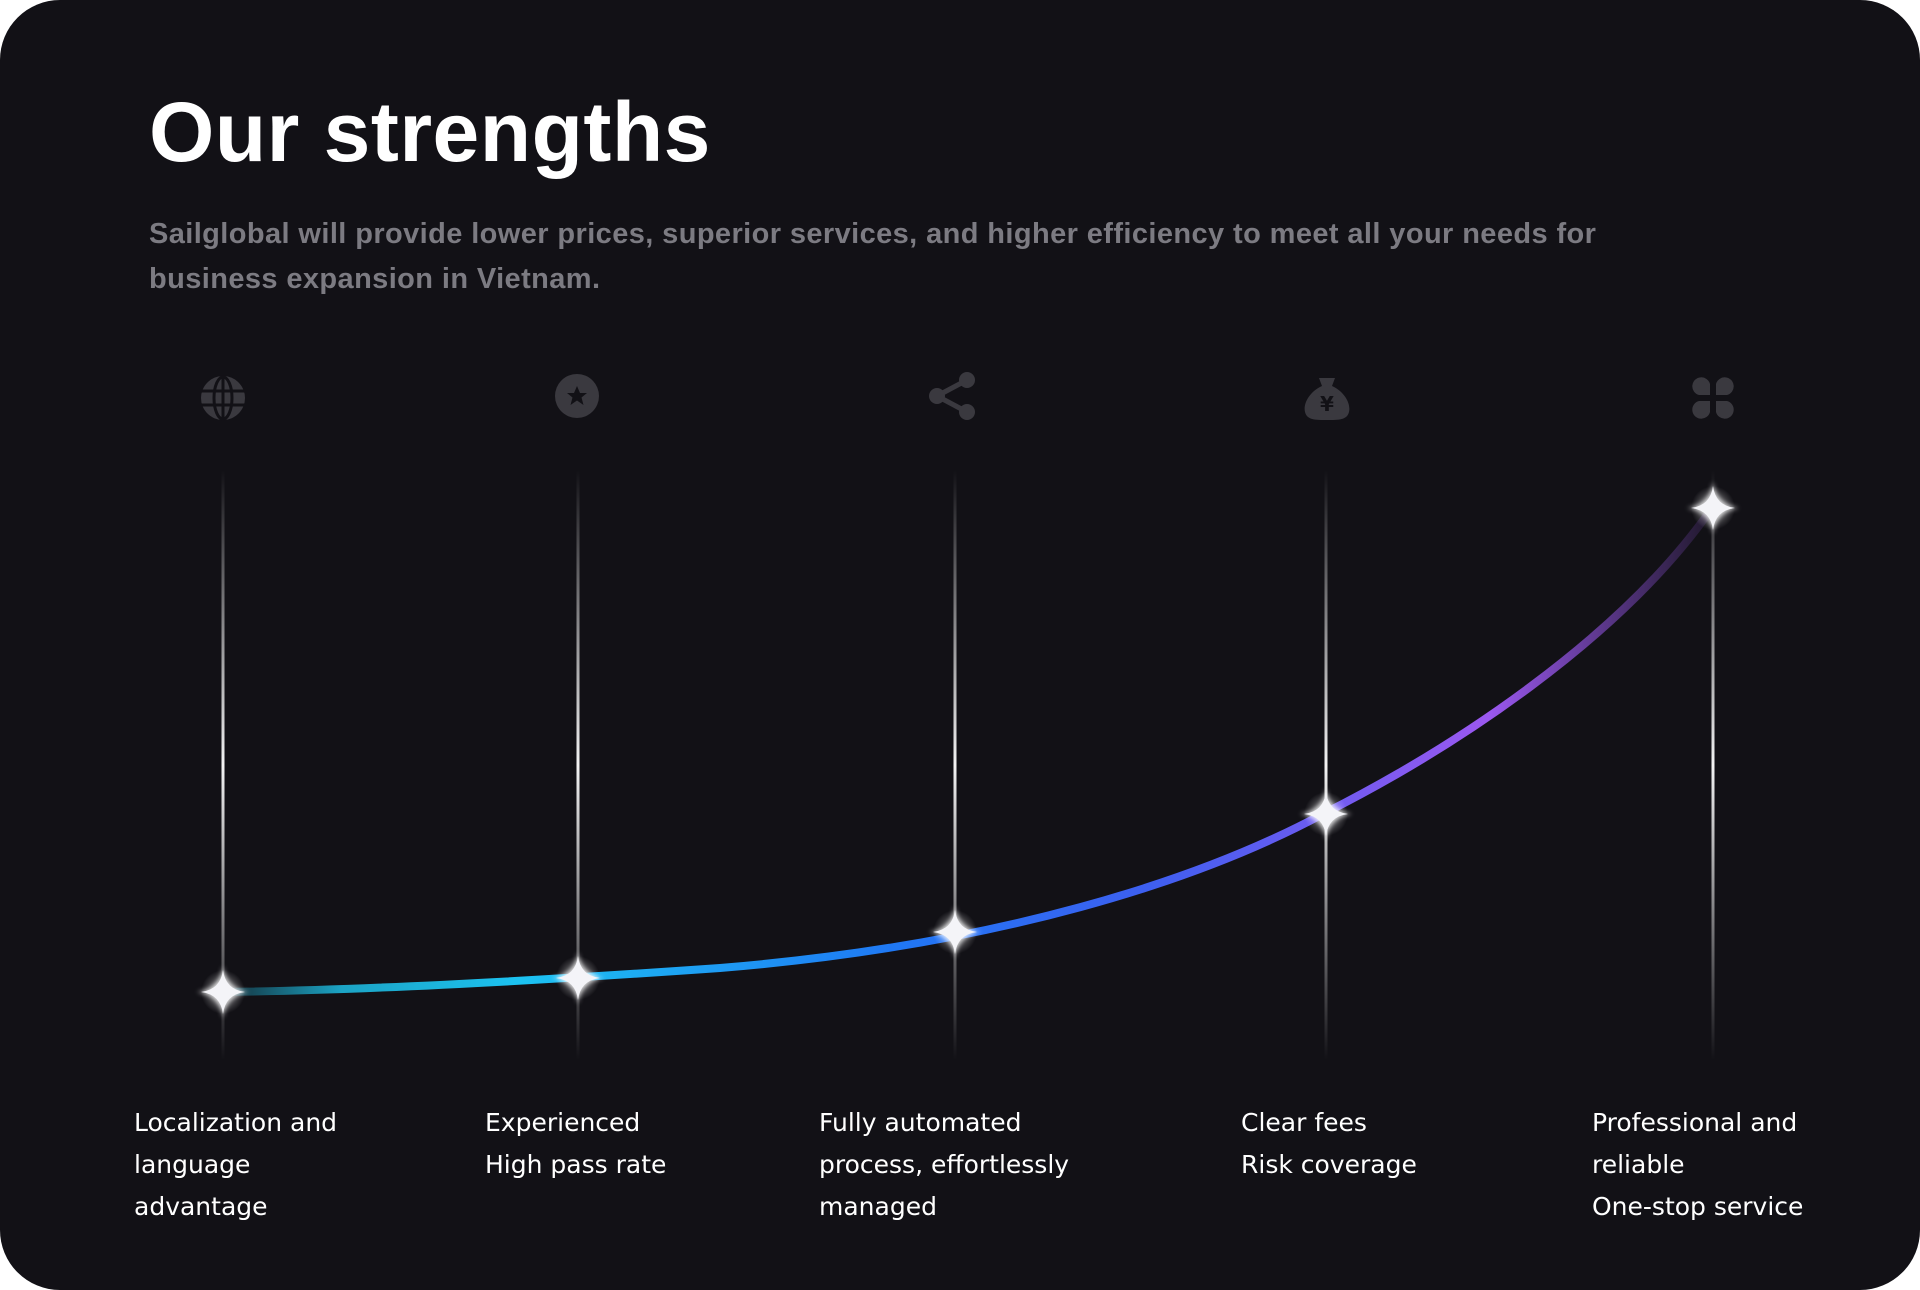  What do you see at coordinates (1698, 1206) in the screenshot?
I see `strength-label-line: One-stop service` at bounding box center [1698, 1206].